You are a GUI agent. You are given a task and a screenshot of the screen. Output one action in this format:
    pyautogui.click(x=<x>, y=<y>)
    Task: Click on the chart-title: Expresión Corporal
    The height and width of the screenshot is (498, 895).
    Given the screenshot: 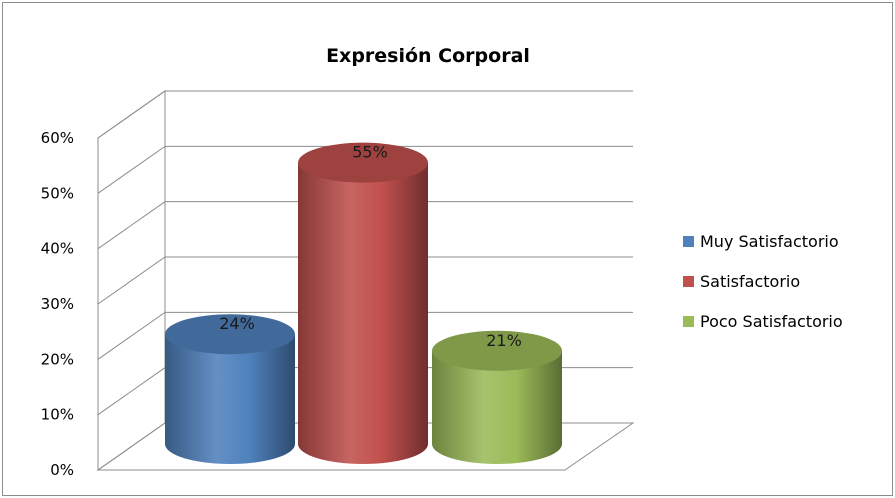 What is the action you would take?
    pyautogui.click(x=428, y=56)
    